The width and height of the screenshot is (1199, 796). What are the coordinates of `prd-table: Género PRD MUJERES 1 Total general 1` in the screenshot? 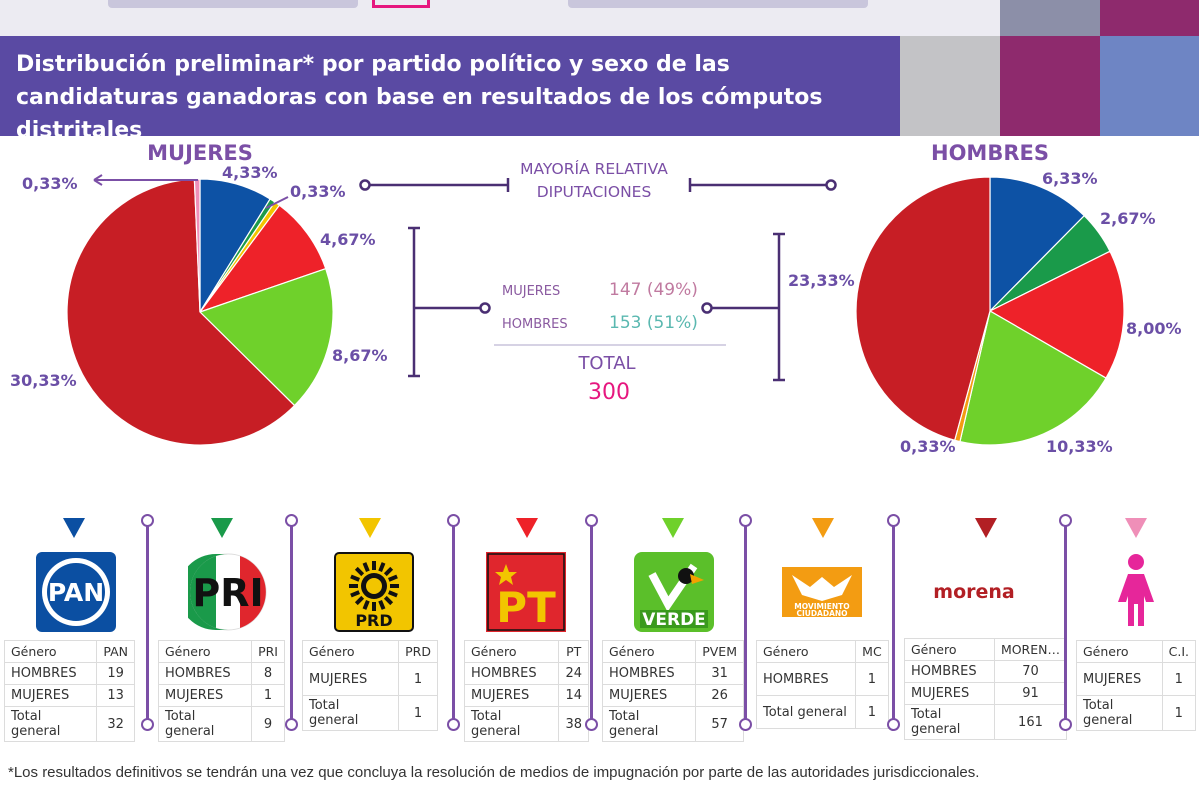 It's located at (369, 685).